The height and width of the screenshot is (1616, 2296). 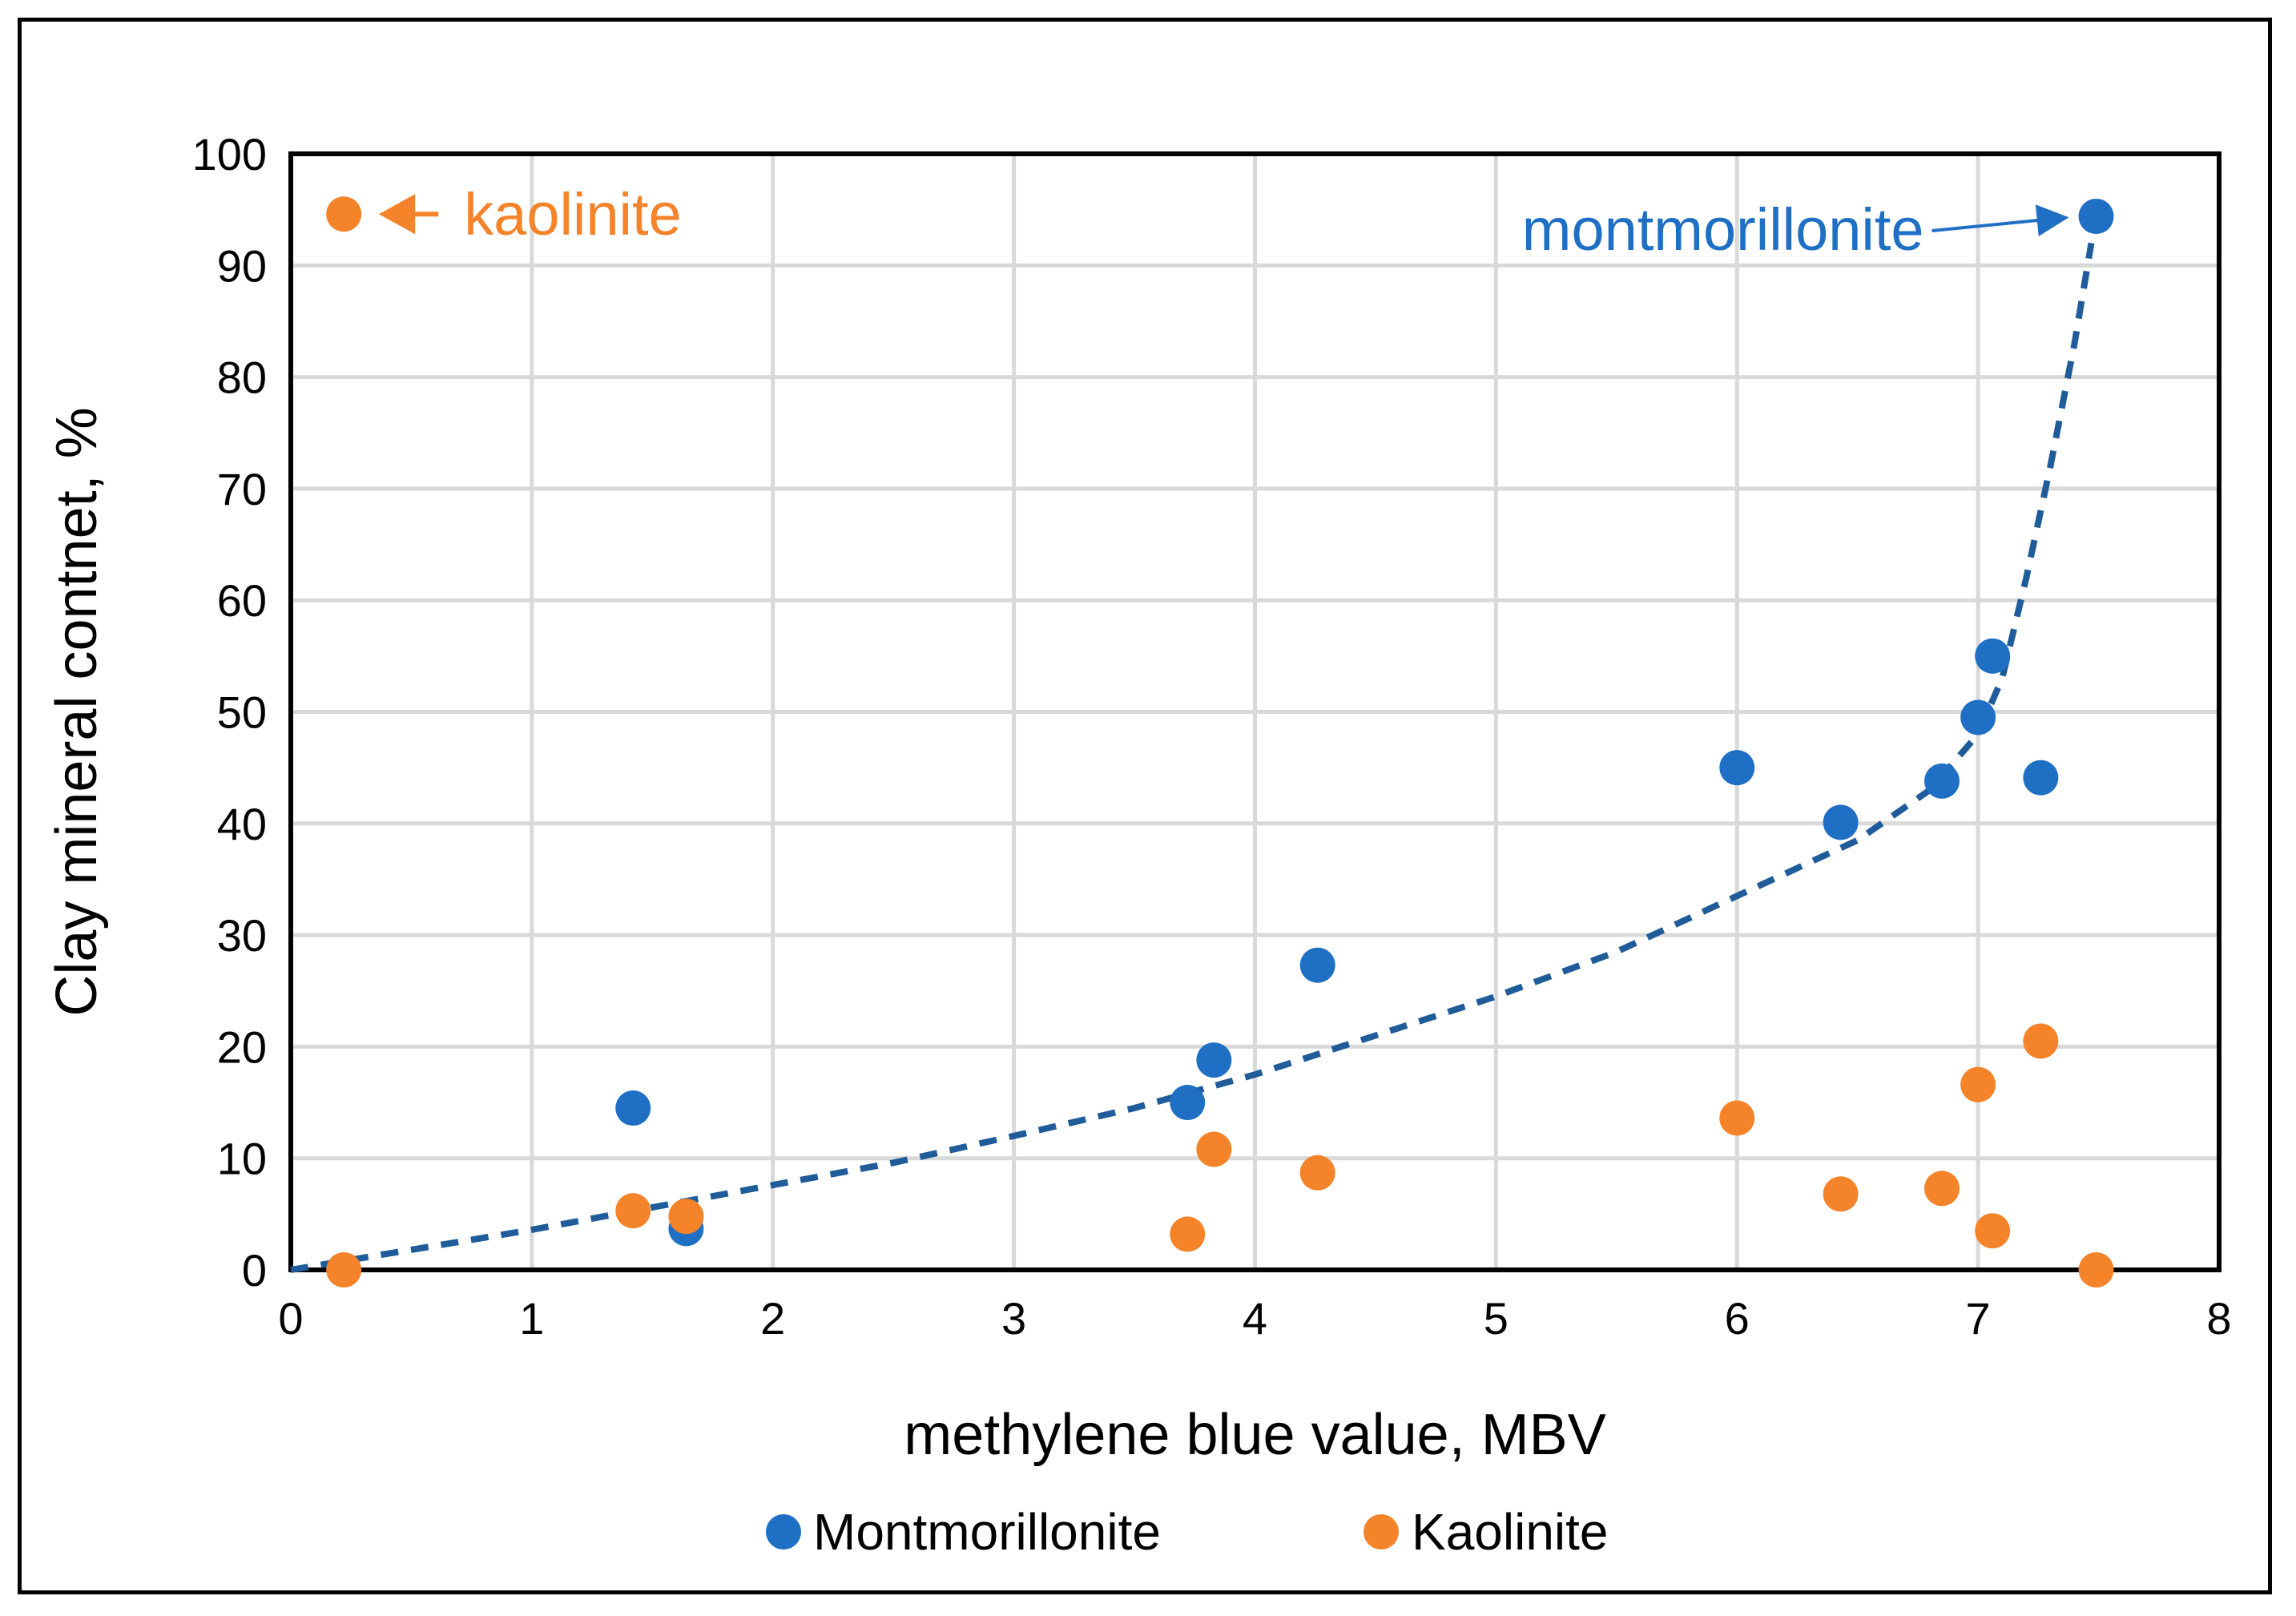 What do you see at coordinates (1381, 1532) in the screenshot?
I see `legend-kaolinite-marker` at bounding box center [1381, 1532].